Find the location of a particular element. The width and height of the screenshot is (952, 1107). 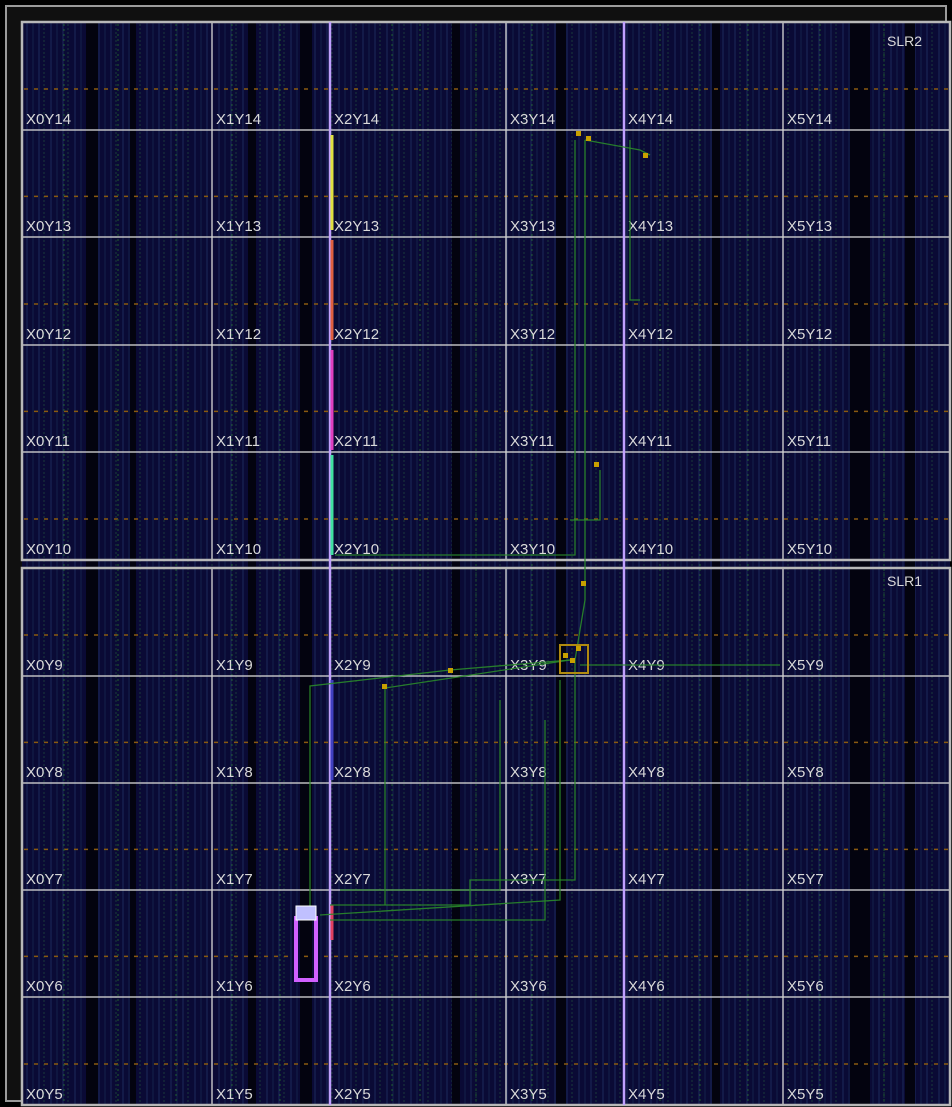

region-label: X2Y11 is located at coordinates (356, 441).